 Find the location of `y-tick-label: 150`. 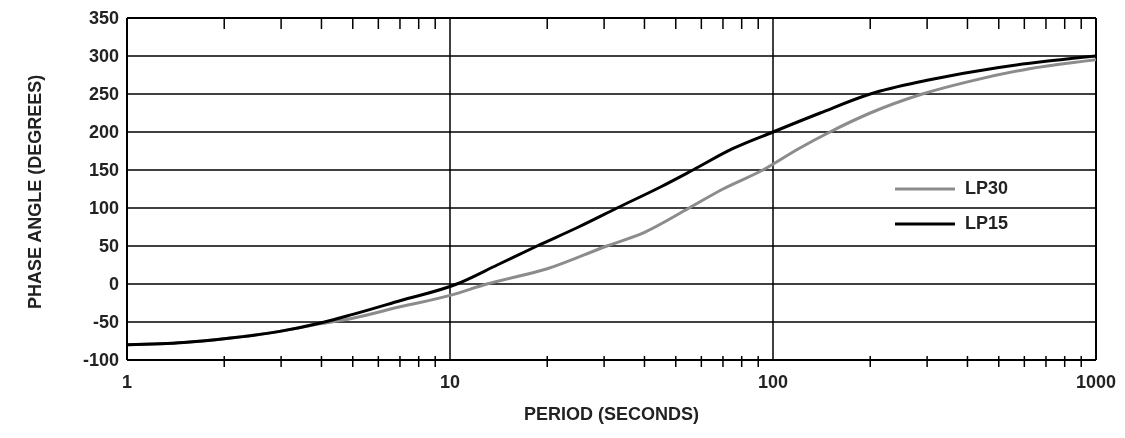

y-tick-label: 150 is located at coordinates (103, 170).